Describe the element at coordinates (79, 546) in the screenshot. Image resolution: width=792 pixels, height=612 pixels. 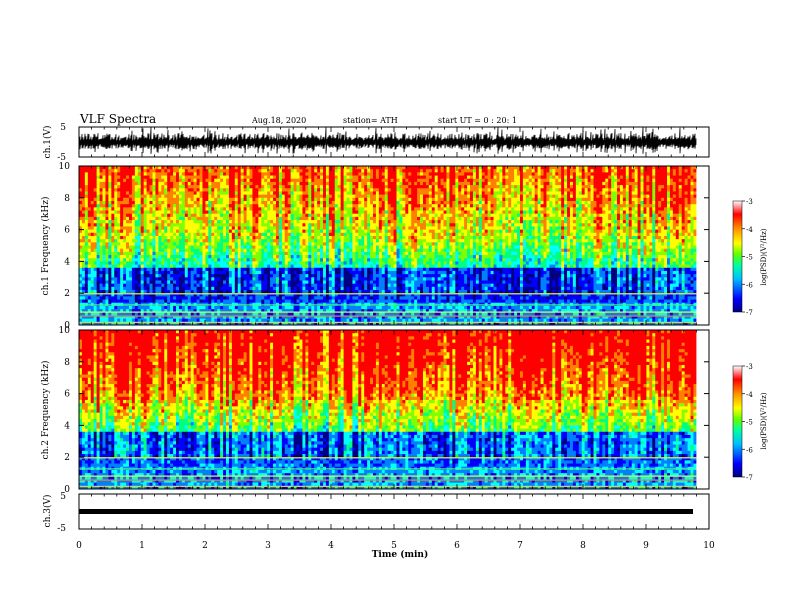
I see `time-tick-label: 0` at that location.